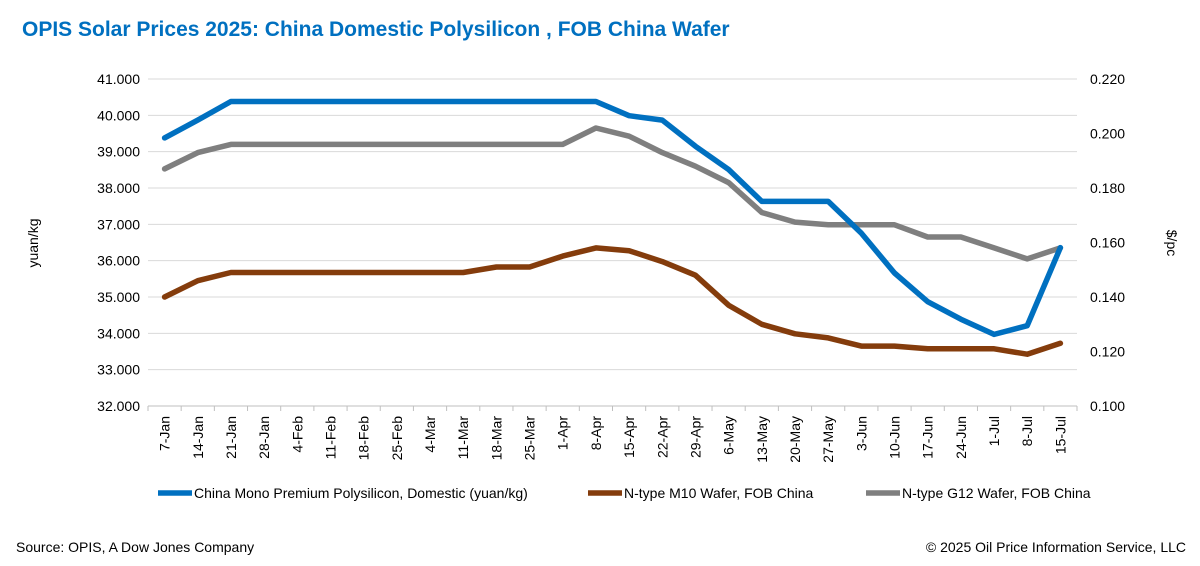  What do you see at coordinates (828, 439) in the screenshot?
I see `x-tick-label: 27-May` at bounding box center [828, 439].